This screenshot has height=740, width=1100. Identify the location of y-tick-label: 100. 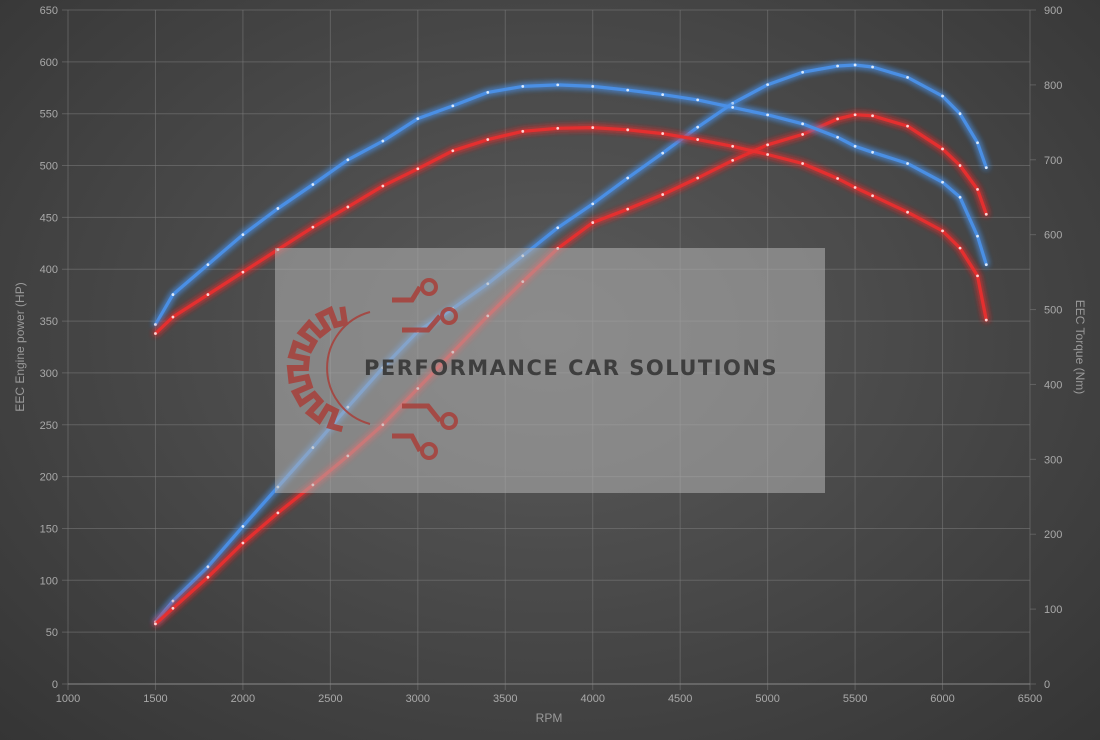
(49, 581).